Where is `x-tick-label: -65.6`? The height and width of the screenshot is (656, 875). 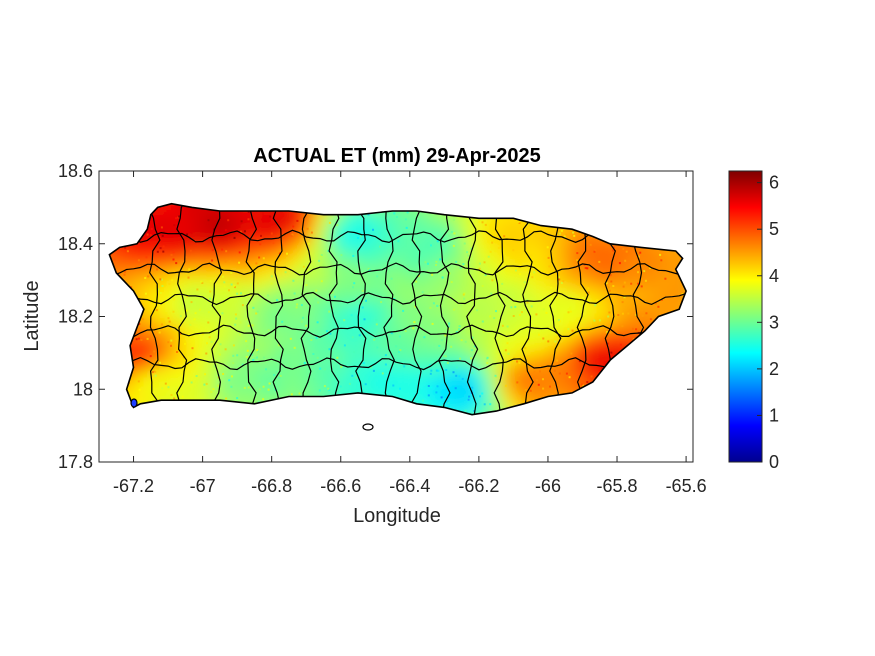 x-tick-label: -65.6 is located at coordinates (686, 486).